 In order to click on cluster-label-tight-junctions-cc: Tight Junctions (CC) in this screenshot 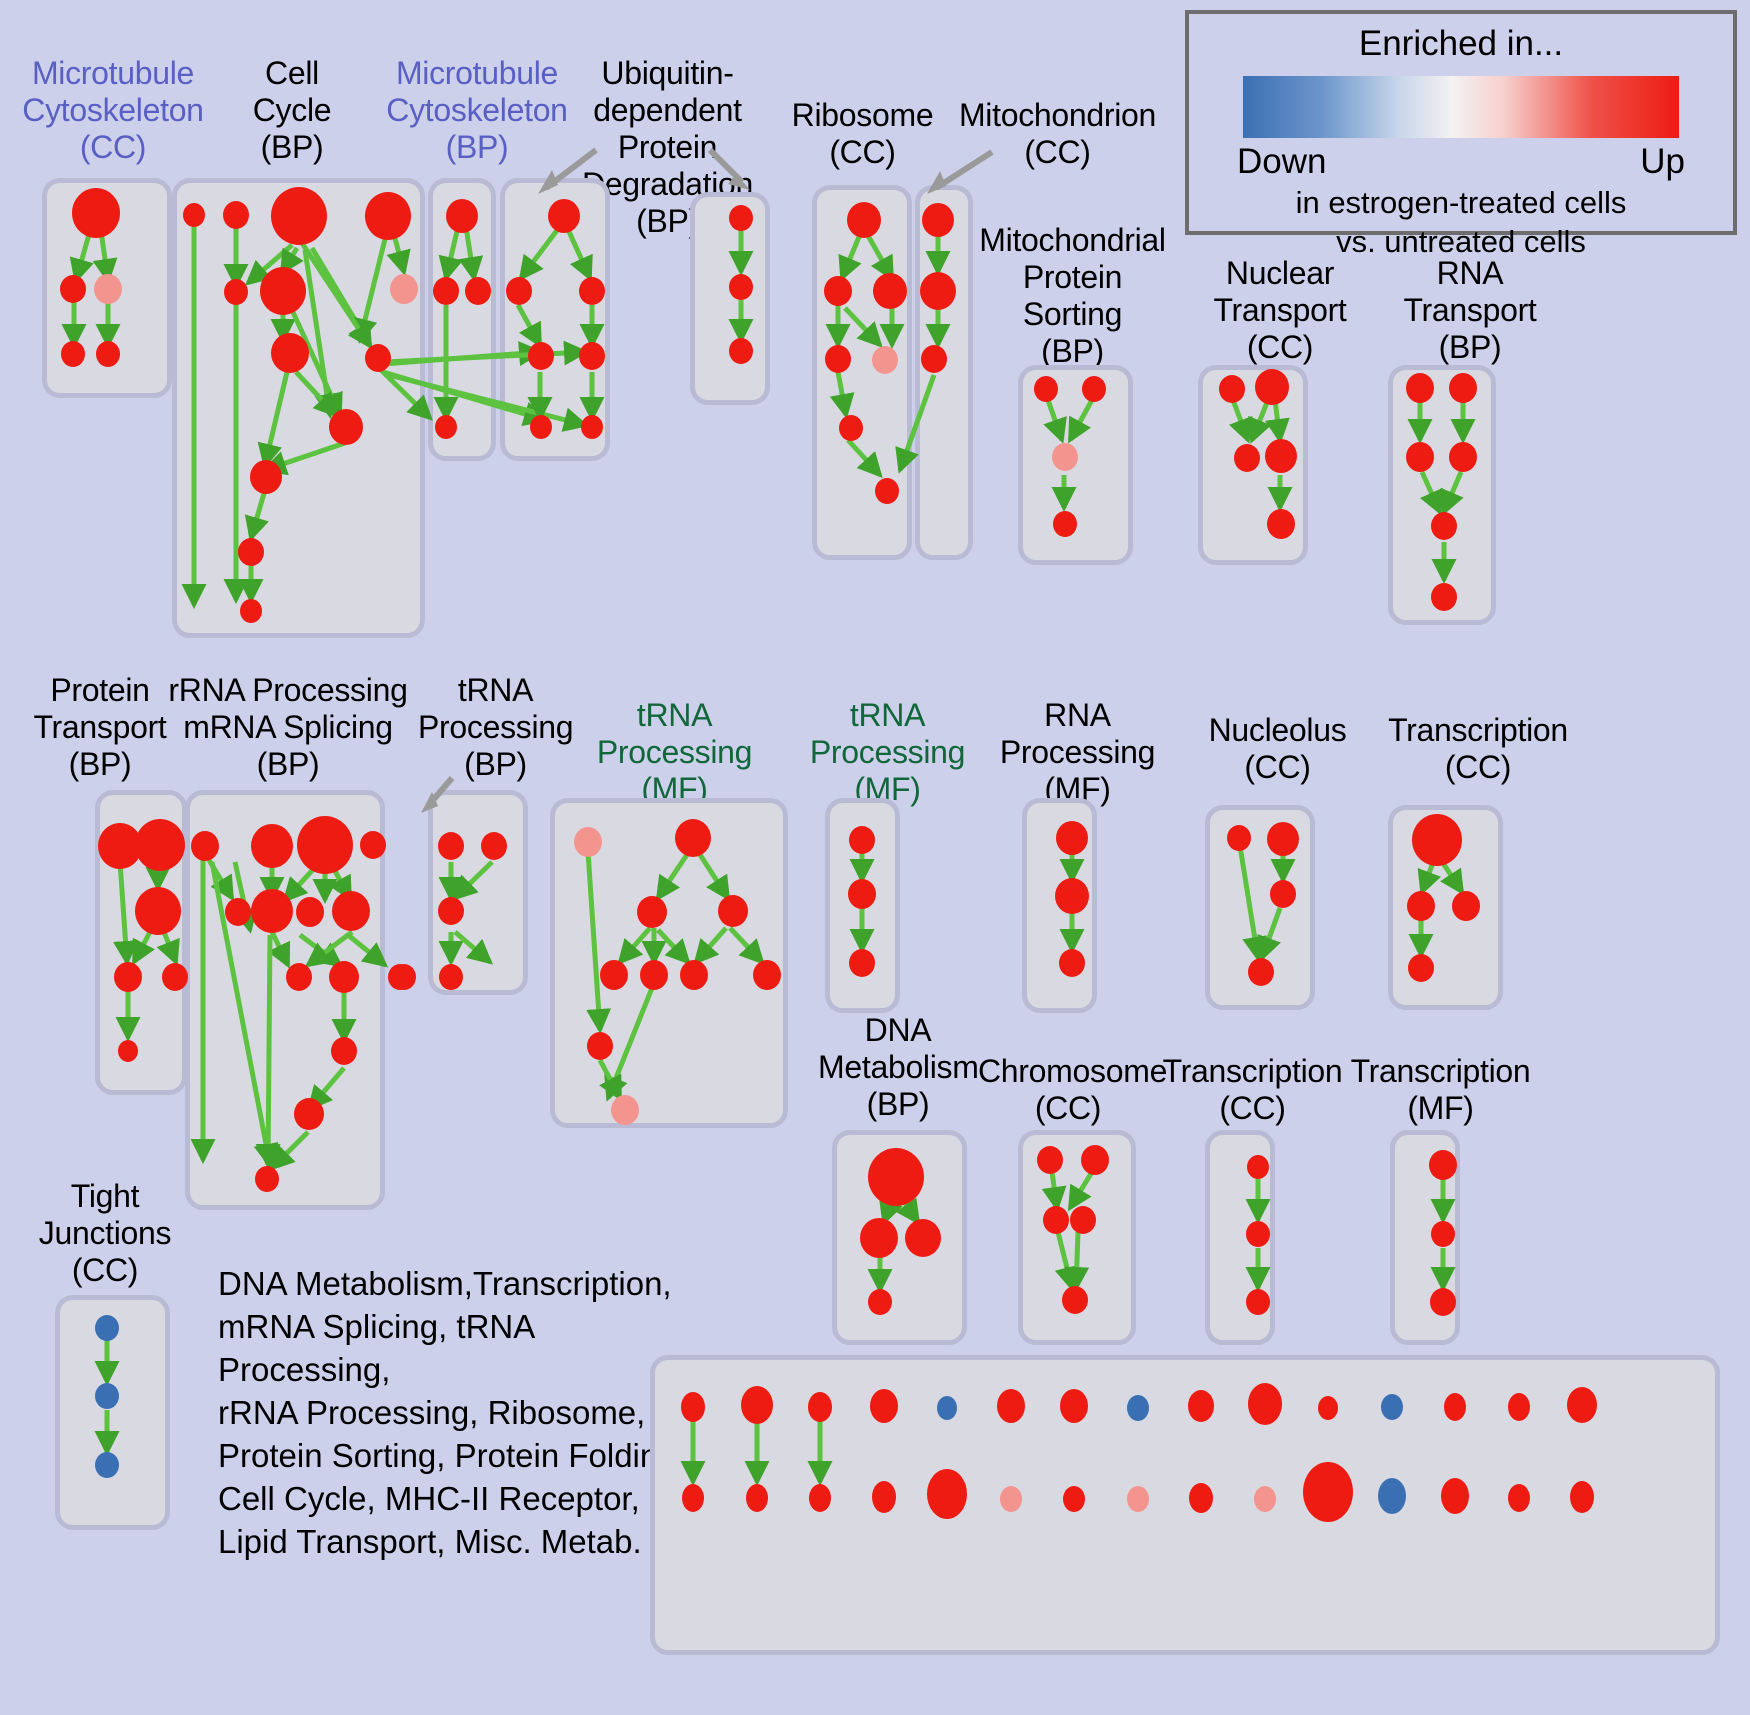, I will do `click(105, 1233)`.